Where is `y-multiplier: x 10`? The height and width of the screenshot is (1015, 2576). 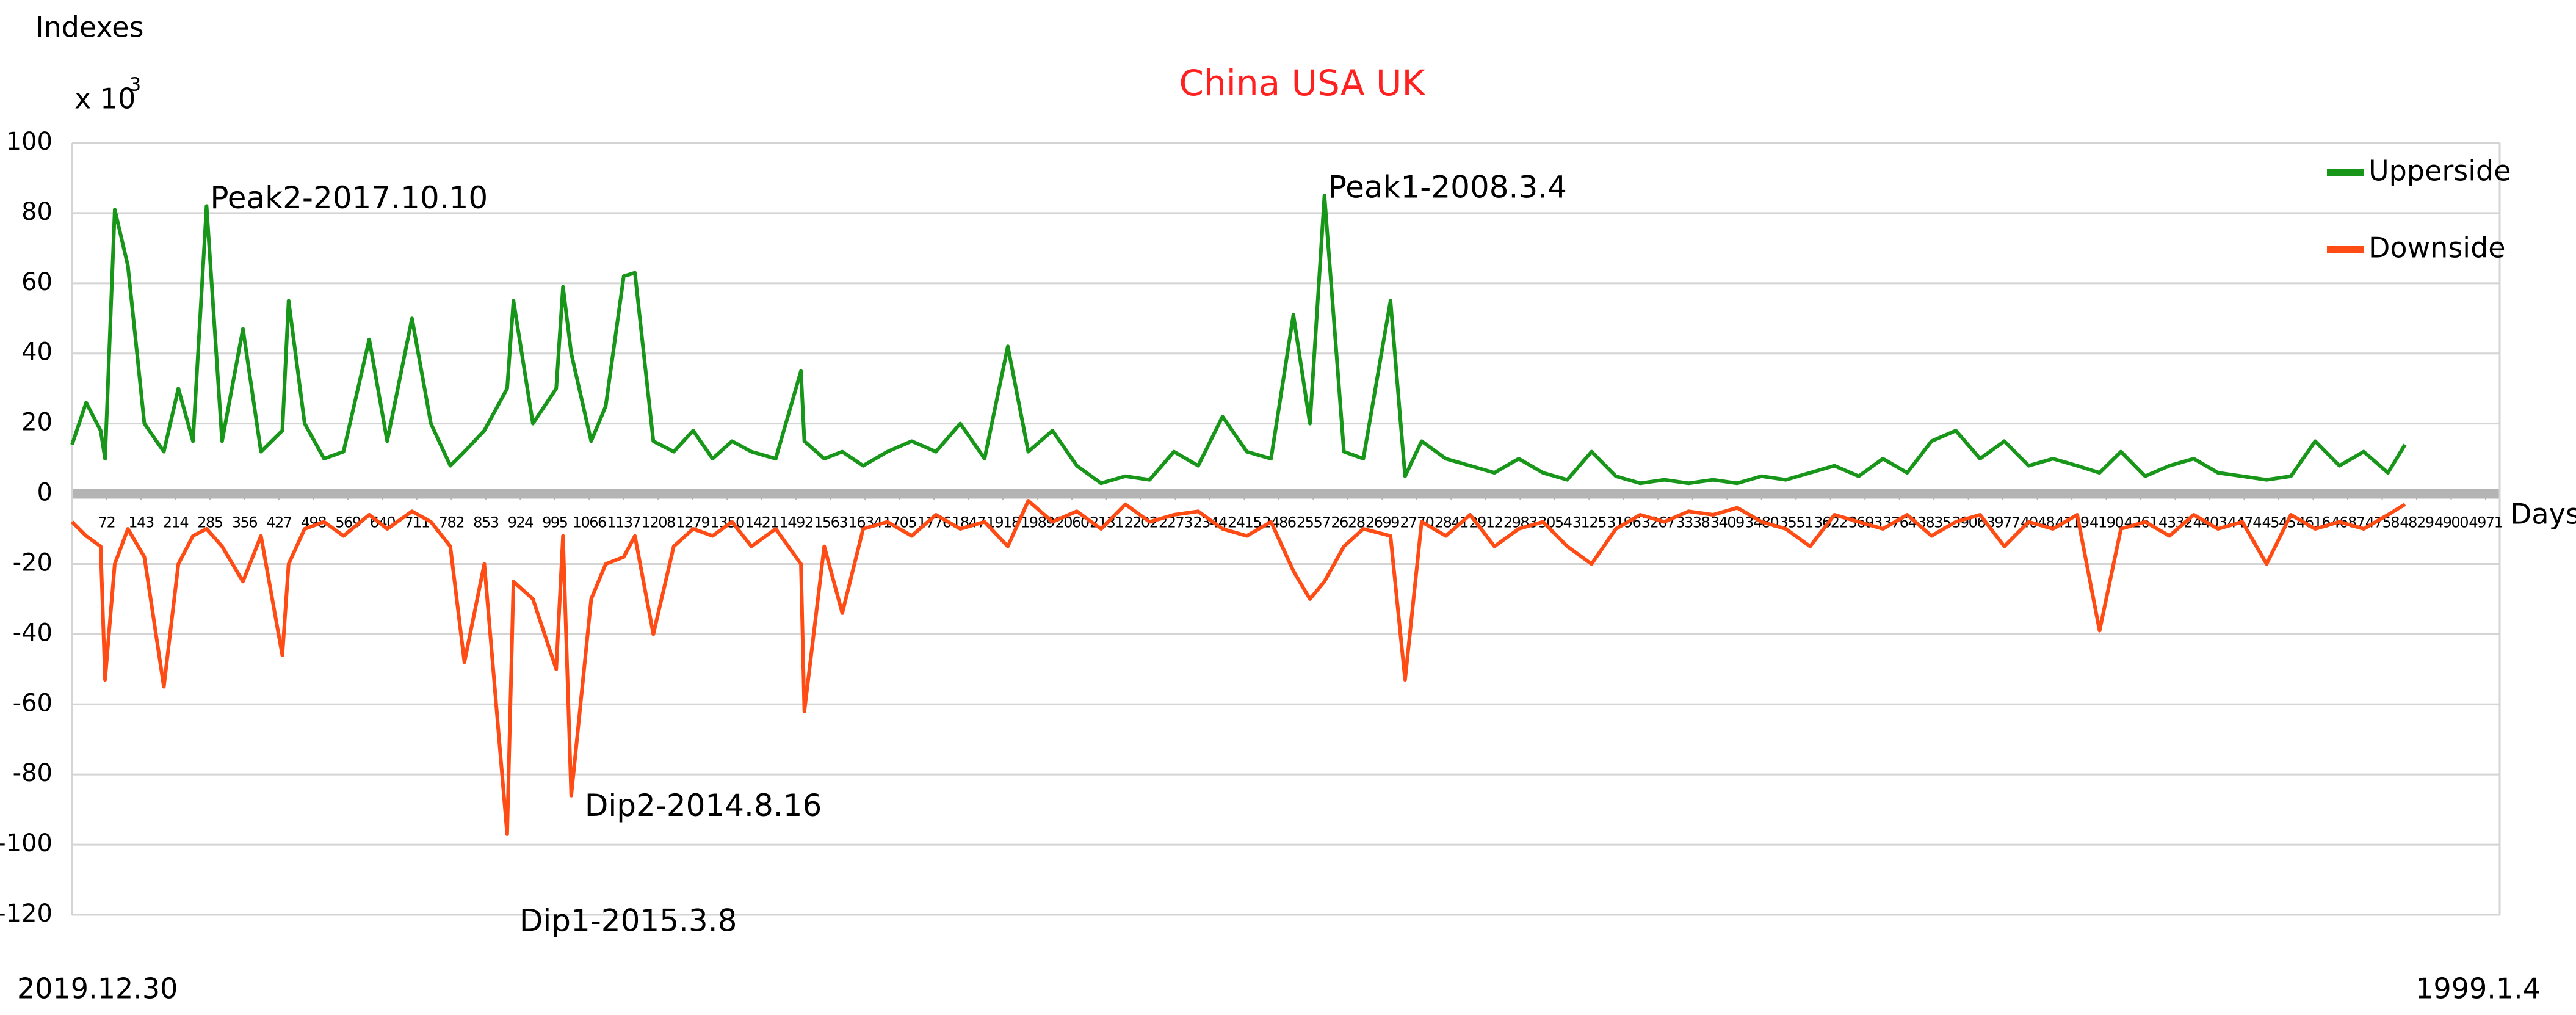
y-multiplier: x 10 is located at coordinates (105, 98).